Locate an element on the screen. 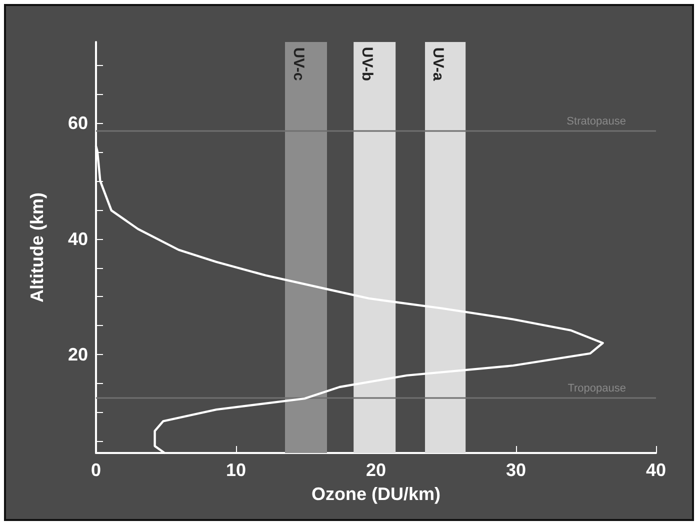  y-tick-label: 20 is located at coordinates (78, 354).